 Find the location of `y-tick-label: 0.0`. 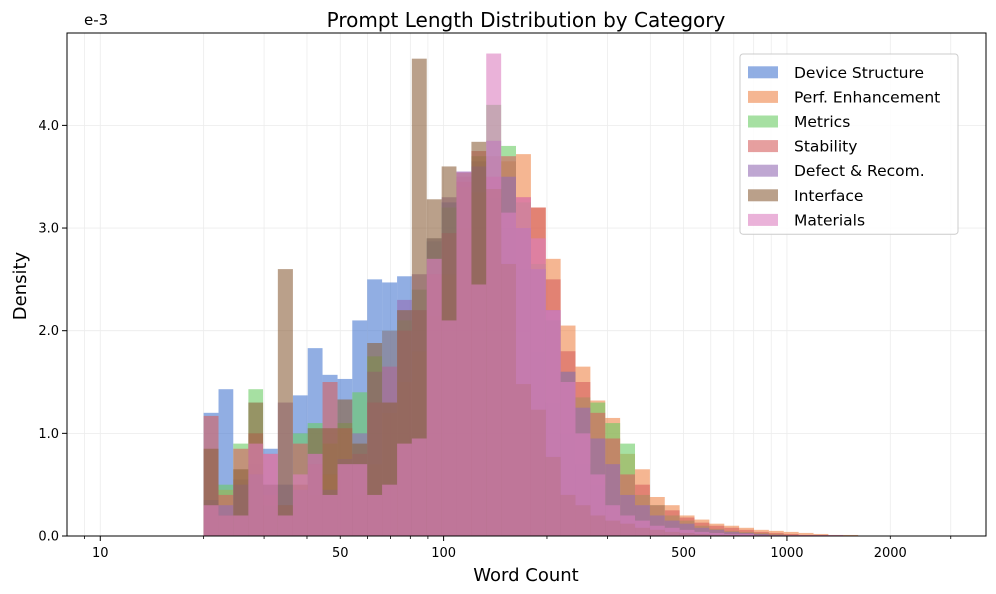

y-tick-label: 0.0 is located at coordinates (48, 537).